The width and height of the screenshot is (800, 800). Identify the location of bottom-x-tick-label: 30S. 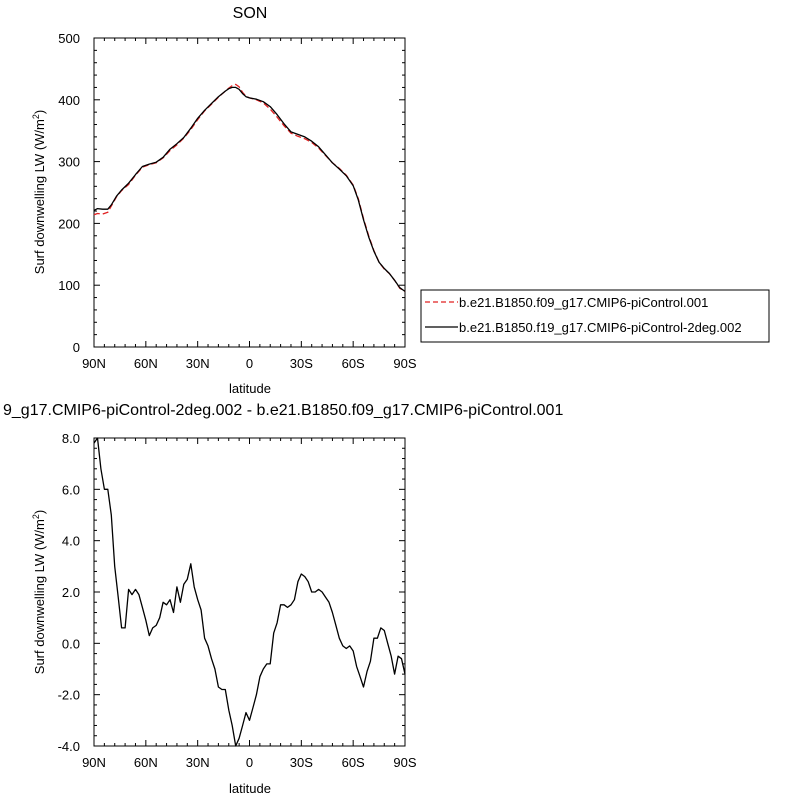
(301, 762).